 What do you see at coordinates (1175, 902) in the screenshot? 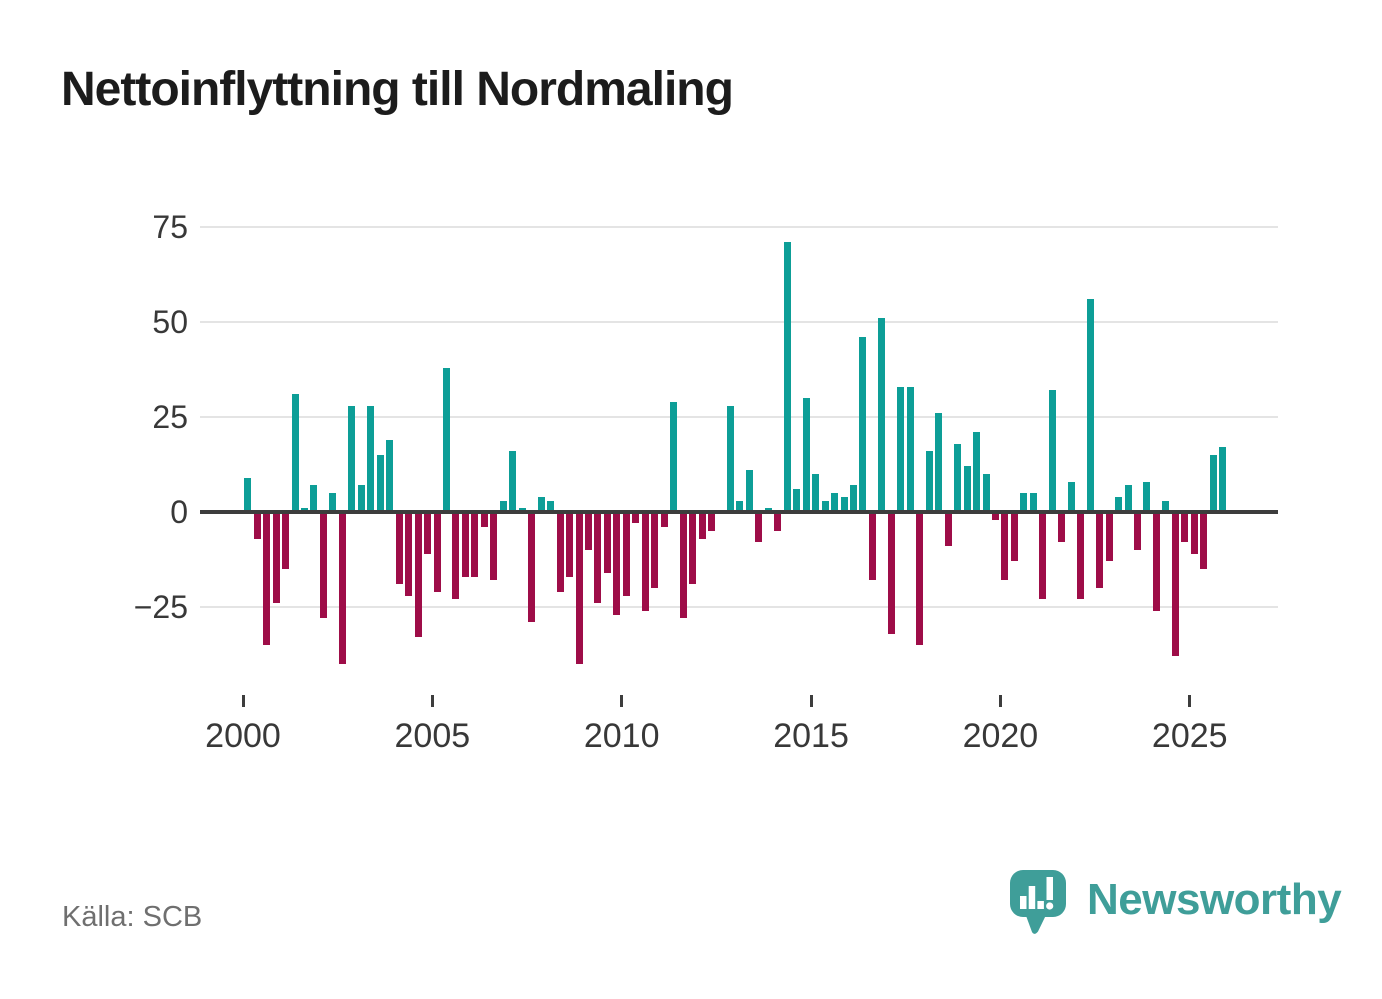
I see `newsworthy-logo: Newsworthy` at bounding box center [1175, 902].